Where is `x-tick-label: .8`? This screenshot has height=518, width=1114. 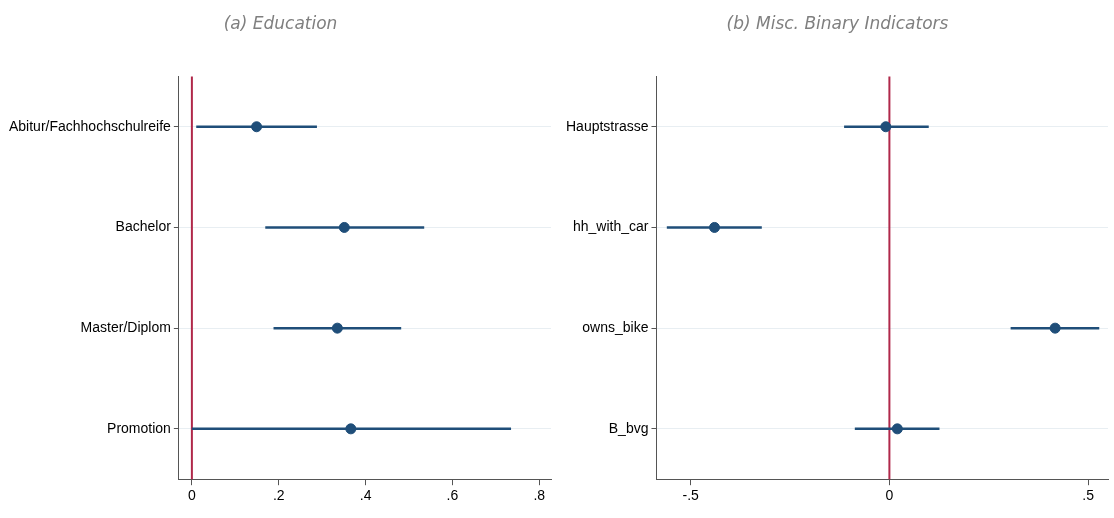 x-tick-label: .8 is located at coordinates (539, 495).